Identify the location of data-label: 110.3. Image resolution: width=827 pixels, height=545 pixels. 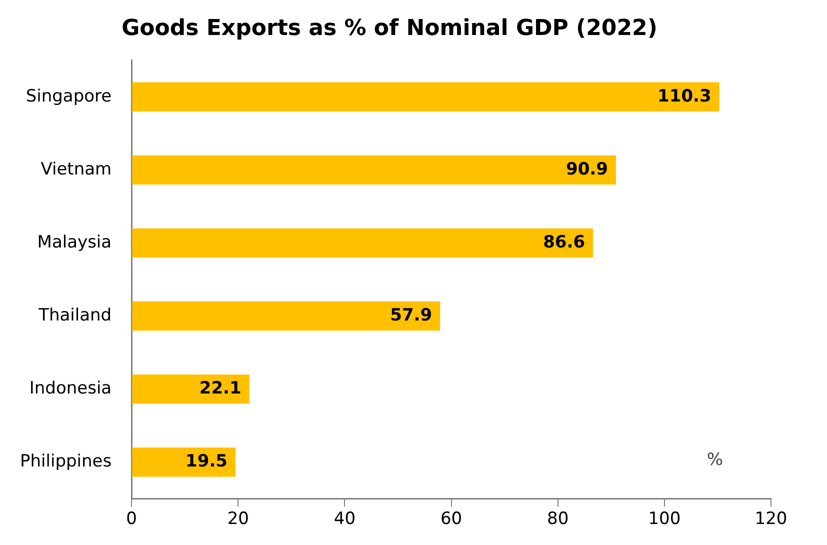
(685, 96).